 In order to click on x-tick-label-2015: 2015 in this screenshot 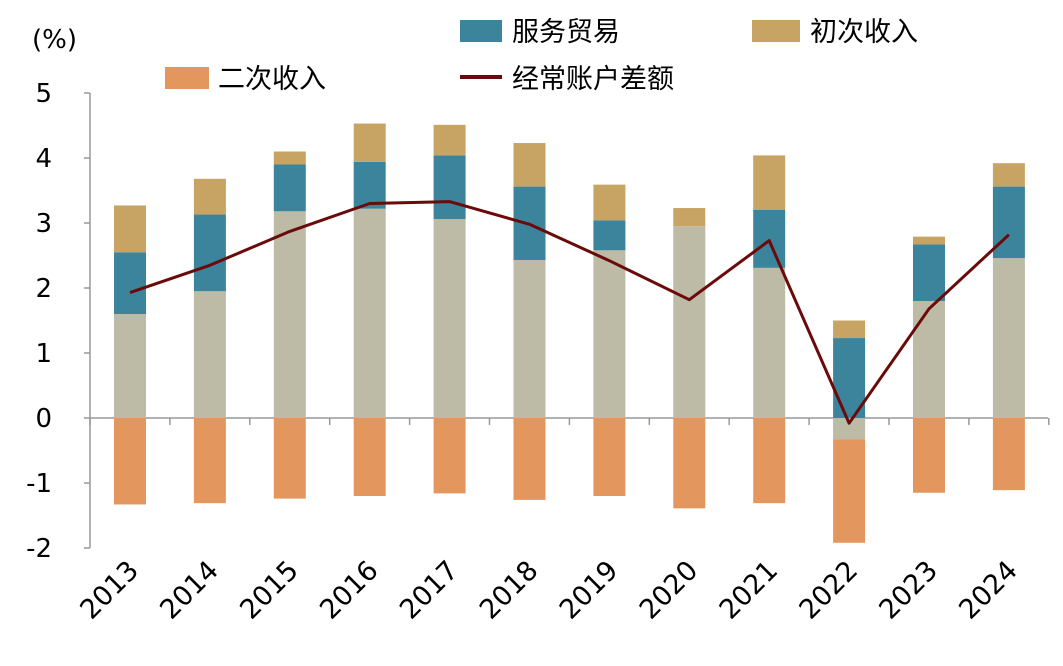, I will do `click(269, 590)`.